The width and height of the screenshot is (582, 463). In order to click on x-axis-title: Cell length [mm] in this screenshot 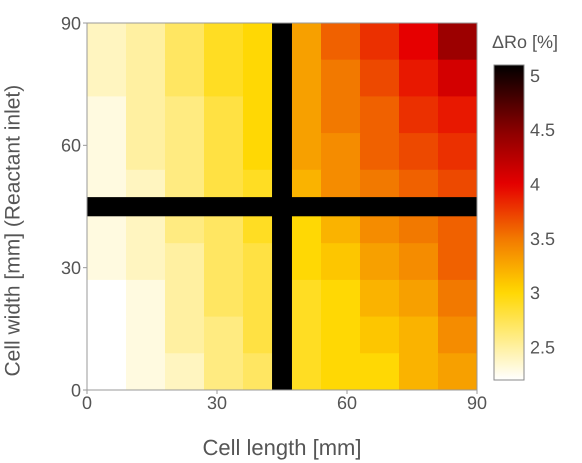, I will do `click(282, 447)`.